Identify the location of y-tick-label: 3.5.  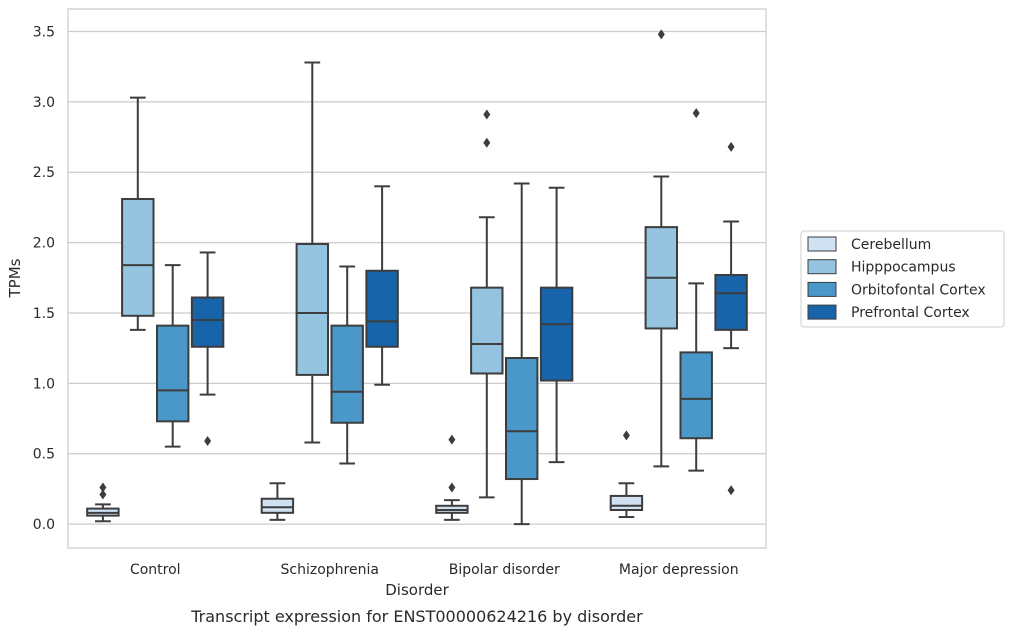
(44, 33).